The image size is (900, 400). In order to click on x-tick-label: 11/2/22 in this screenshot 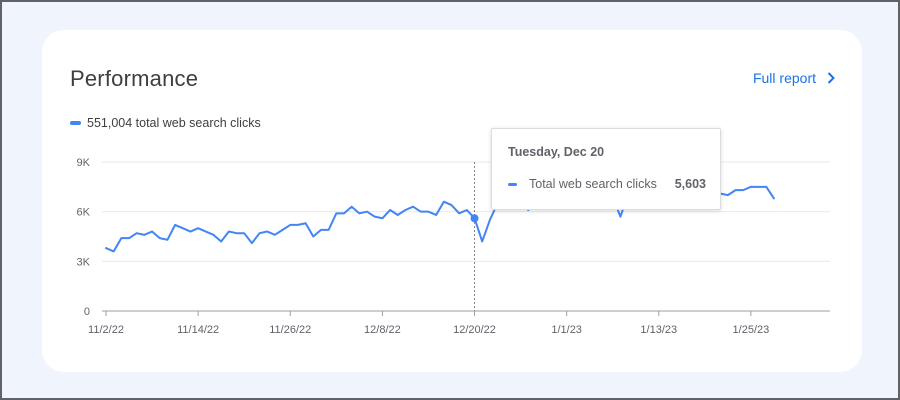, I will do `click(106, 330)`.